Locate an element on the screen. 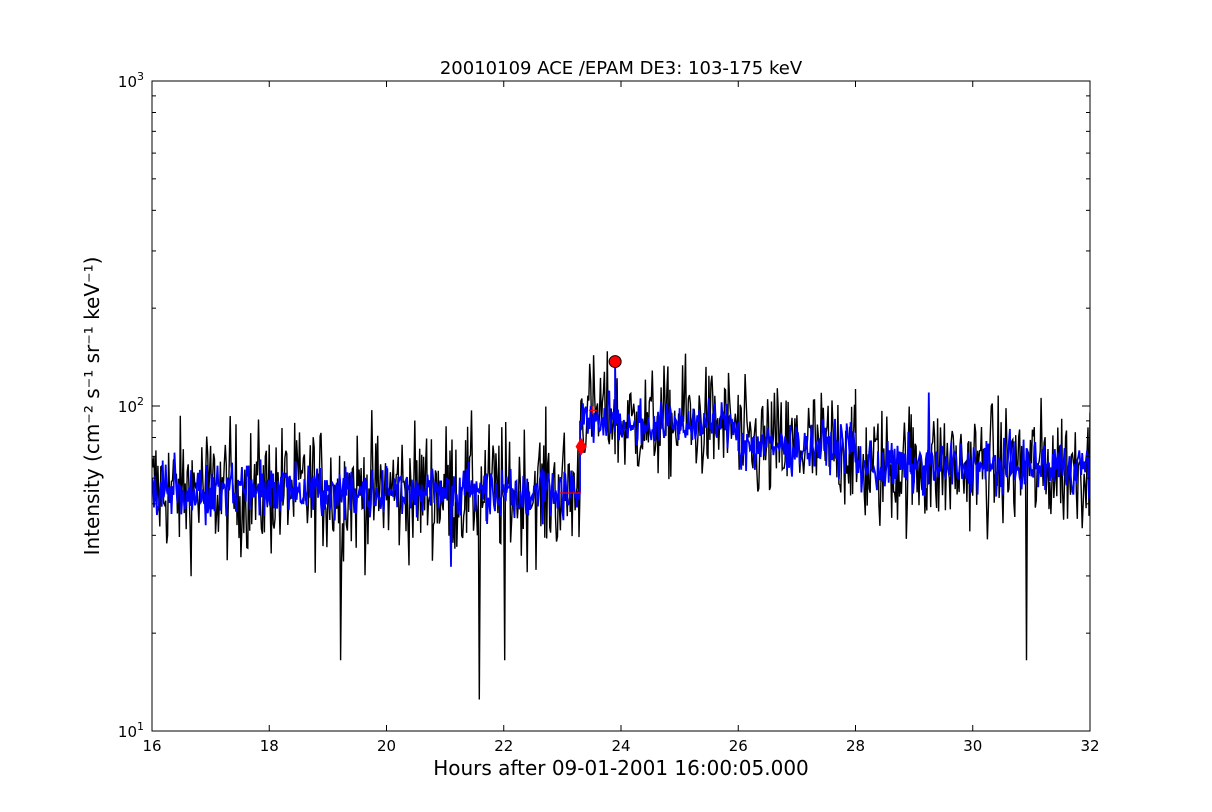  x-axis-label: Hours after 09-01-2001 16:00:05.000 is located at coordinates (621, 768).